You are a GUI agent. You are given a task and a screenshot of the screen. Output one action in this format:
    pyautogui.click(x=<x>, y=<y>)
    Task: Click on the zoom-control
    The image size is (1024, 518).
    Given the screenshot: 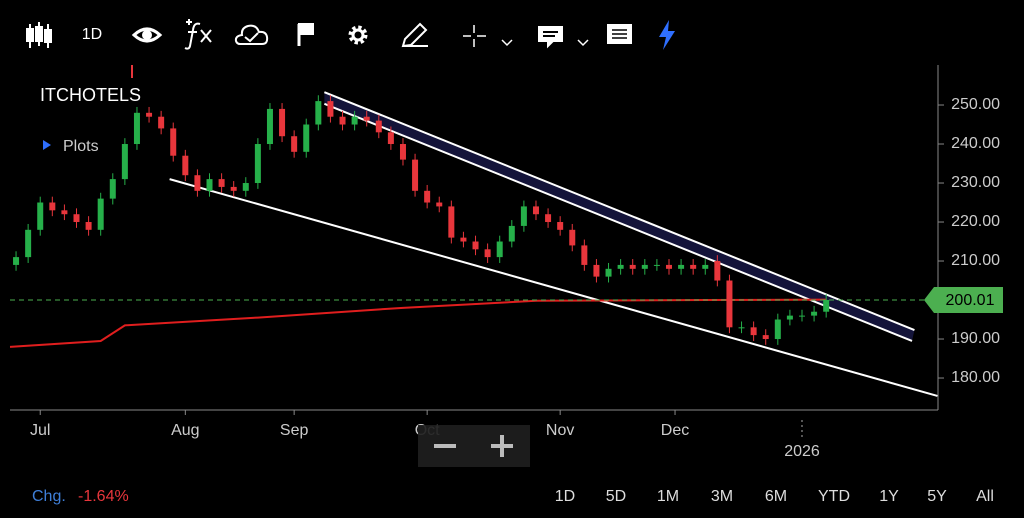 What is the action you would take?
    pyautogui.click(x=474, y=446)
    